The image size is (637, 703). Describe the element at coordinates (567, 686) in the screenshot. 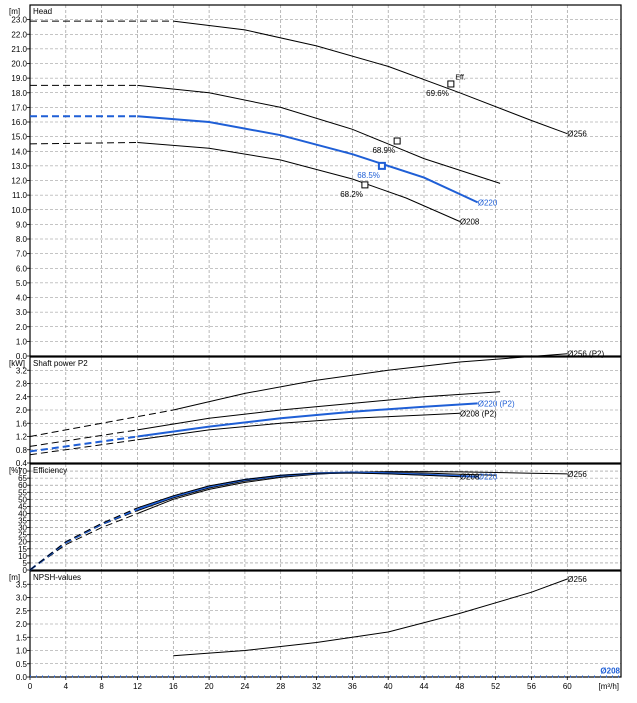

I see `x-tick-label: 60` at that location.